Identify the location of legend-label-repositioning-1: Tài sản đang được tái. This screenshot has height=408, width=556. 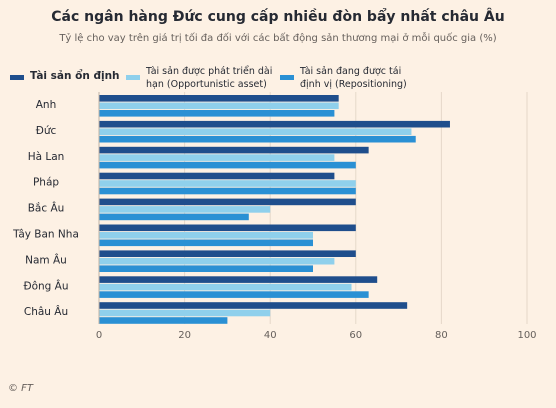
(351, 71).